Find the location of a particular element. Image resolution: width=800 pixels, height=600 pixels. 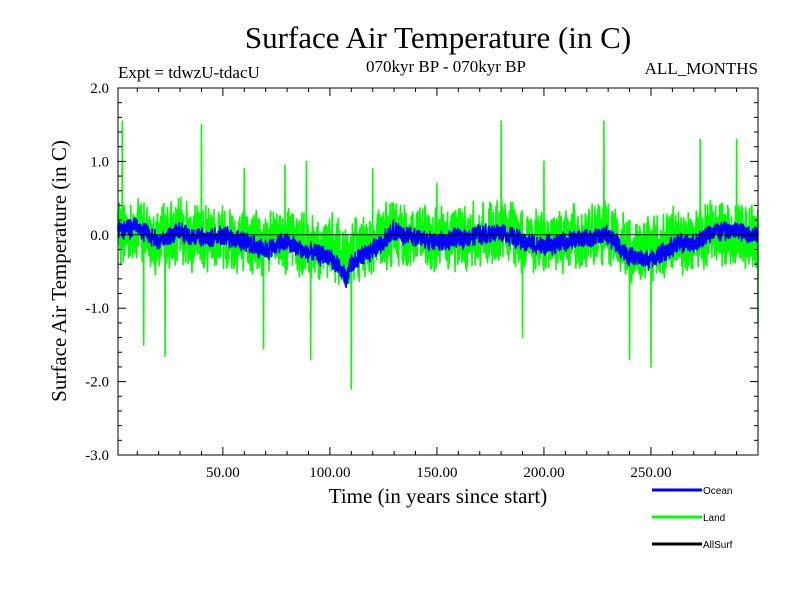

x-axis-label: Time (in years since start) is located at coordinates (438, 496).